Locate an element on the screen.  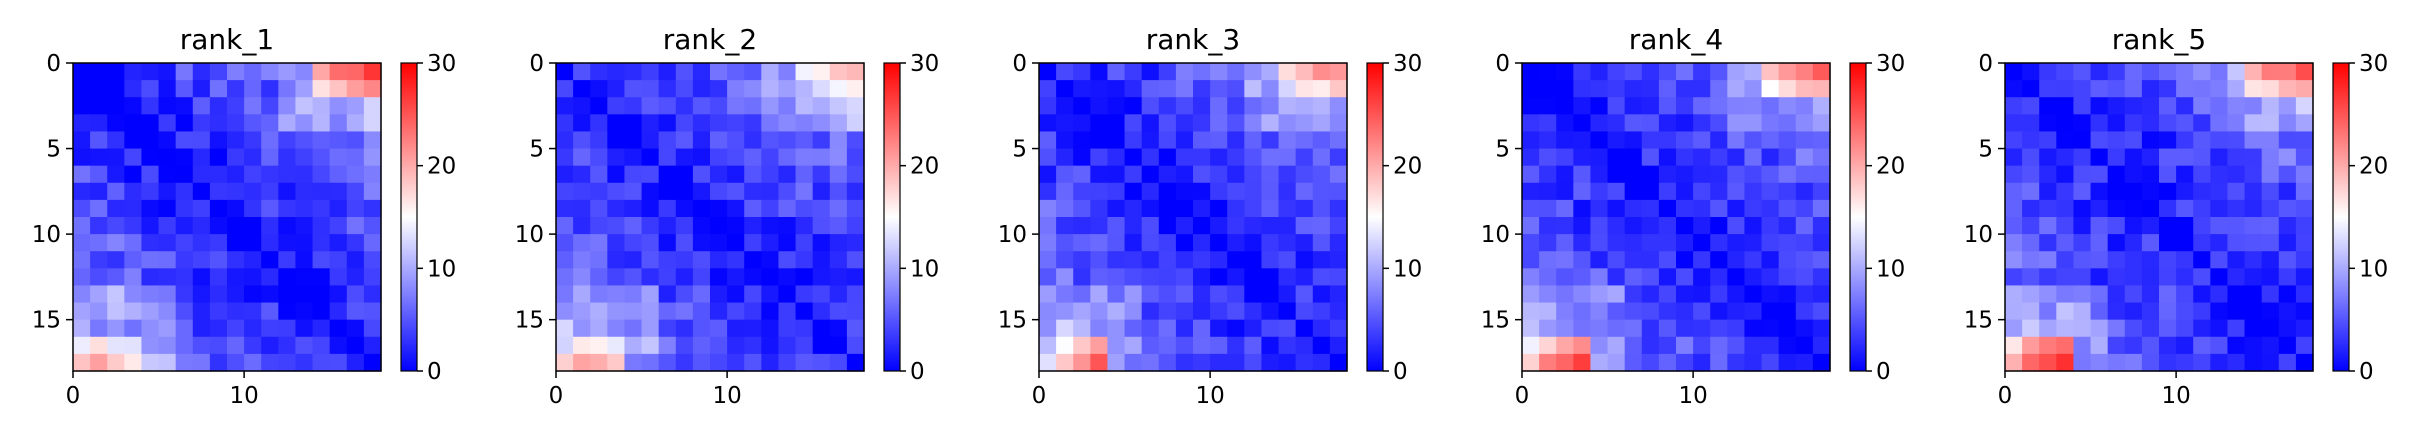
colorbar is located at coordinates (892, 217).